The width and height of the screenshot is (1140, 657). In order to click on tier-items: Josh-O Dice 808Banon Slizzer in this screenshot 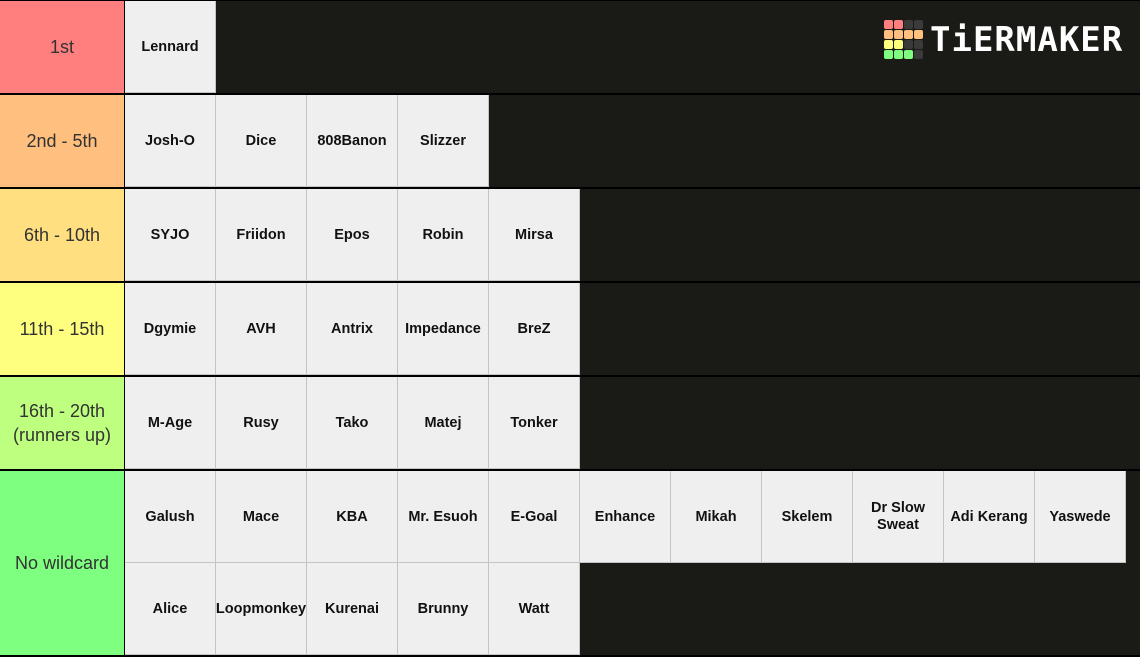, I will do `click(630, 141)`.